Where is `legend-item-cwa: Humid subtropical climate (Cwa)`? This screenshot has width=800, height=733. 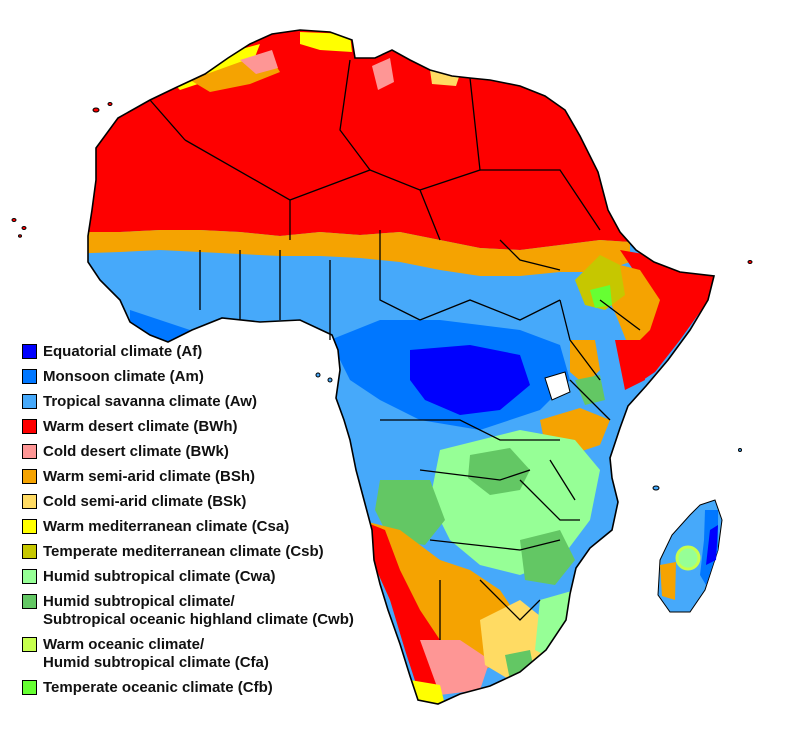
legend-item-cwa: Humid subtropical climate (Cwa) is located at coordinates (212, 580).